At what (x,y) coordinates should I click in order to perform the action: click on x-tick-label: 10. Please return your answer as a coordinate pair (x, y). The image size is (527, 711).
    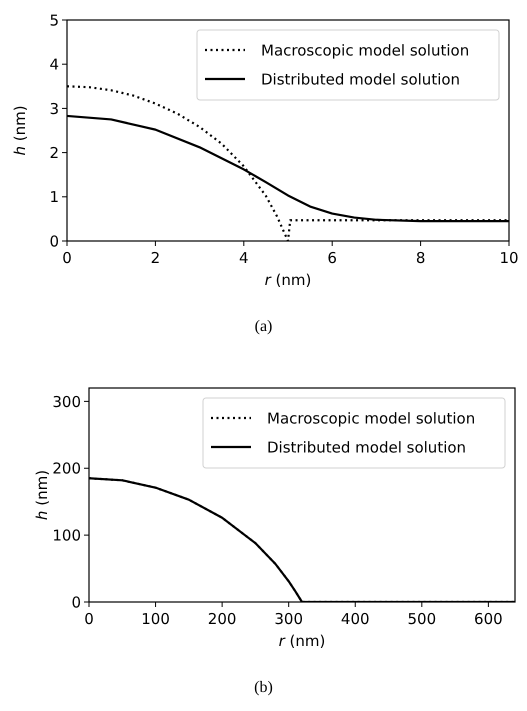
    Looking at the image, I should click on (509, 258).